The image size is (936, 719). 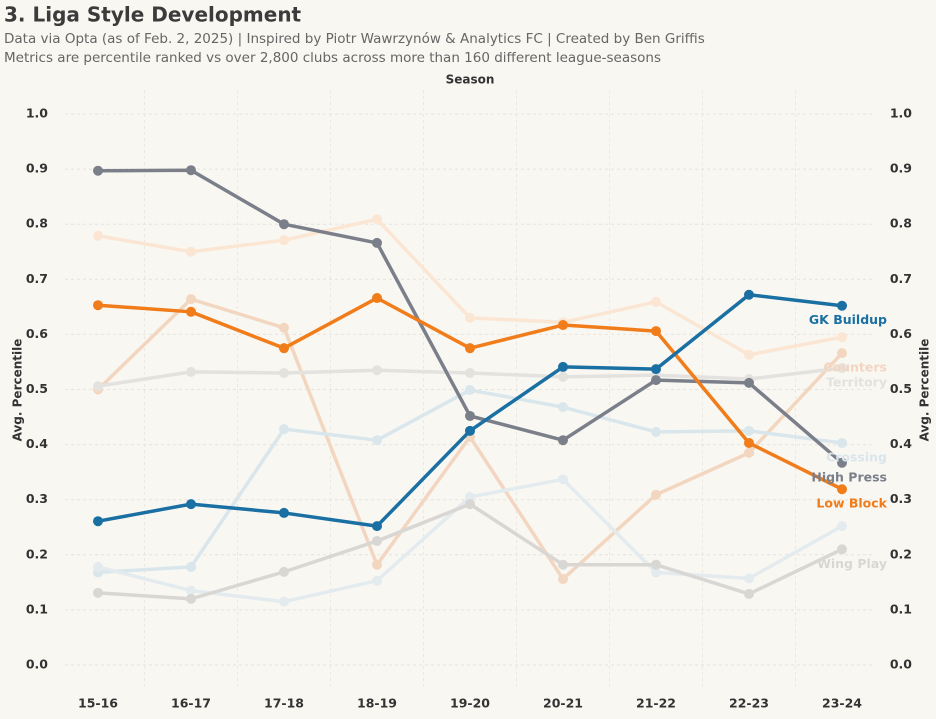 What do you see at coordinates (377, 703) in the screenshot?
I see `x-tick-label: 18-19` at bounding box center [377, 703].